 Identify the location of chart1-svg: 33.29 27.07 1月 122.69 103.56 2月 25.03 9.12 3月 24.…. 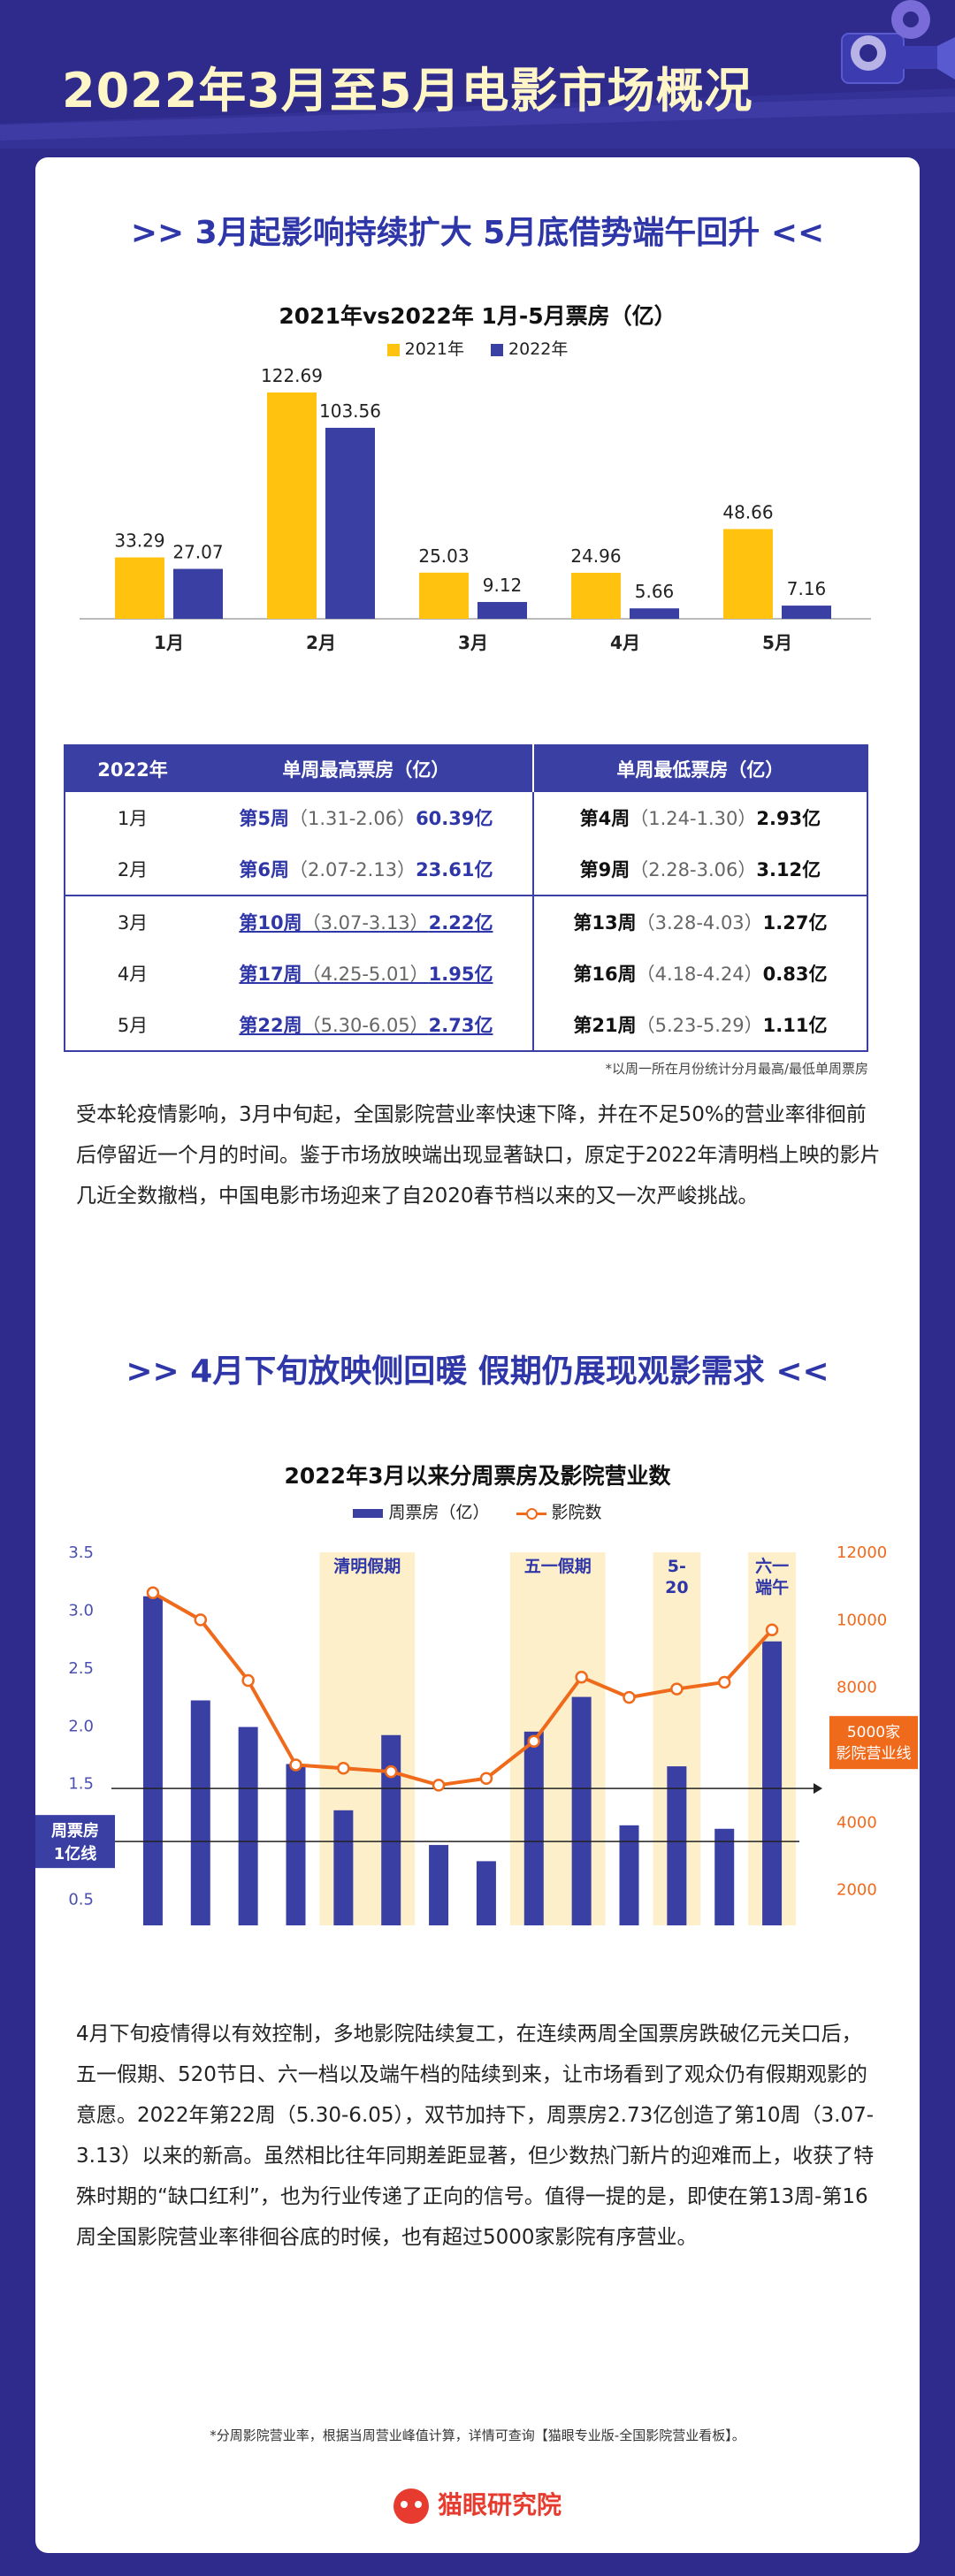
(476, 509).